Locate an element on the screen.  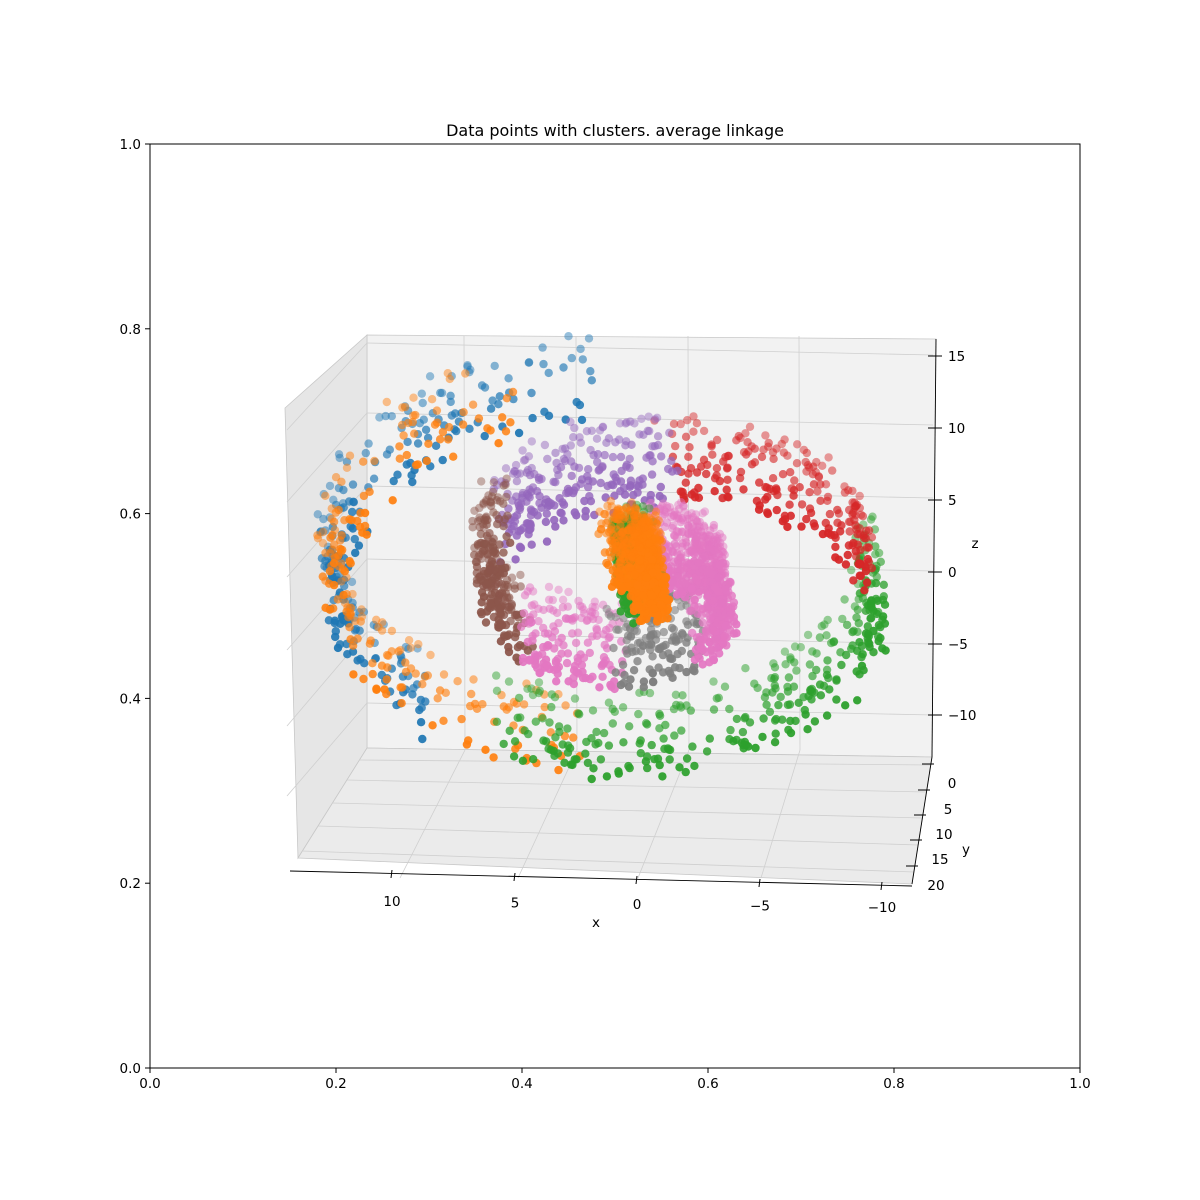
y3d-tick-label: 20 is located at coordinates (935, 886).